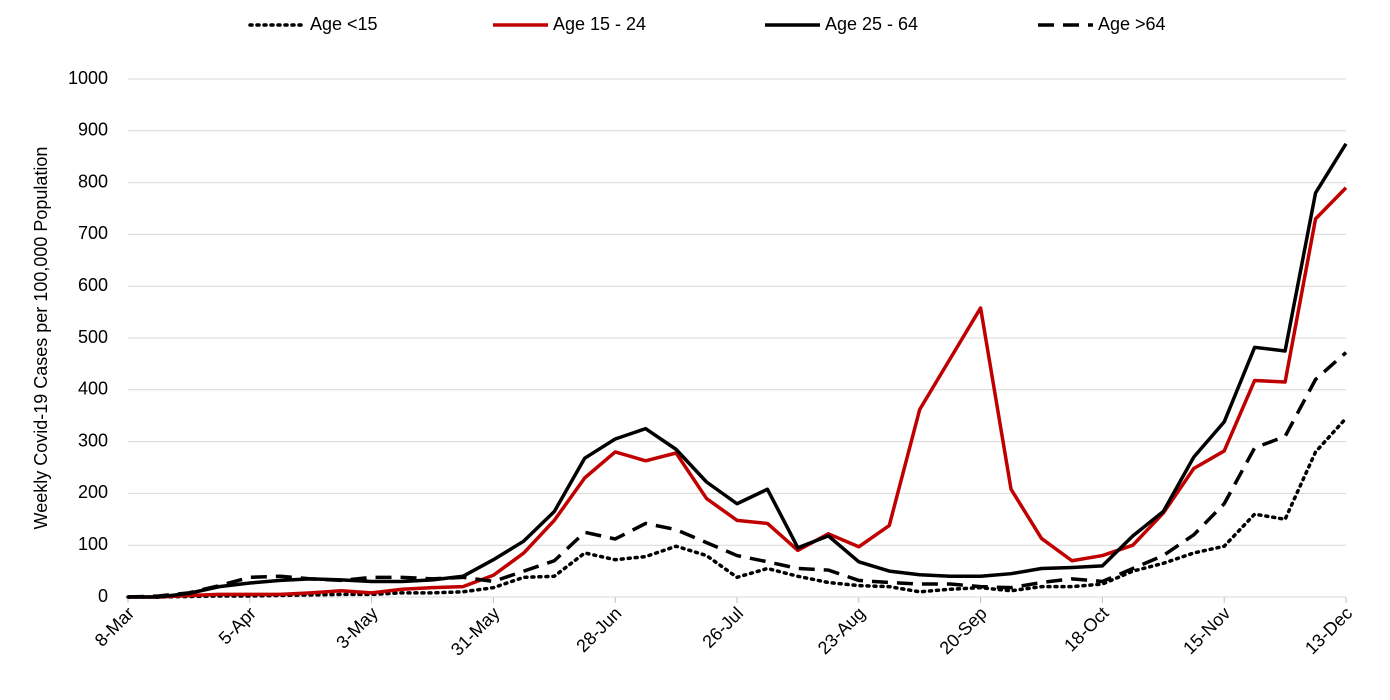  I want to click on x-tick-label: 20-Sep, so click(963, 630).